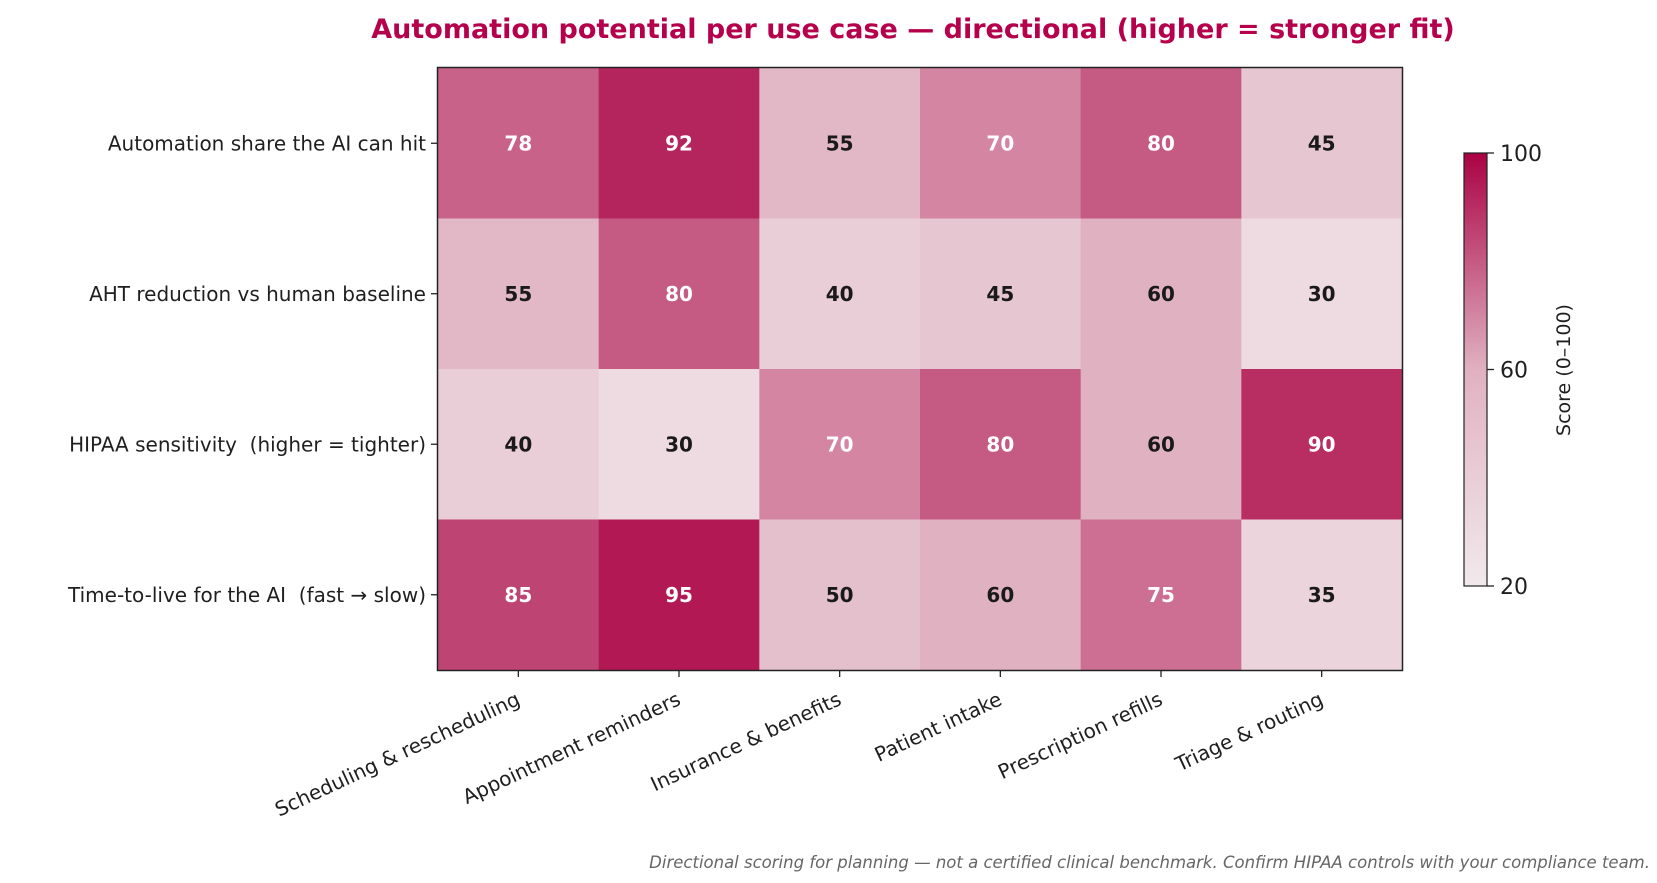 This screenshot has height=883, width=1657. I want to click on cell-value-label: 90, so click(1322, 444).